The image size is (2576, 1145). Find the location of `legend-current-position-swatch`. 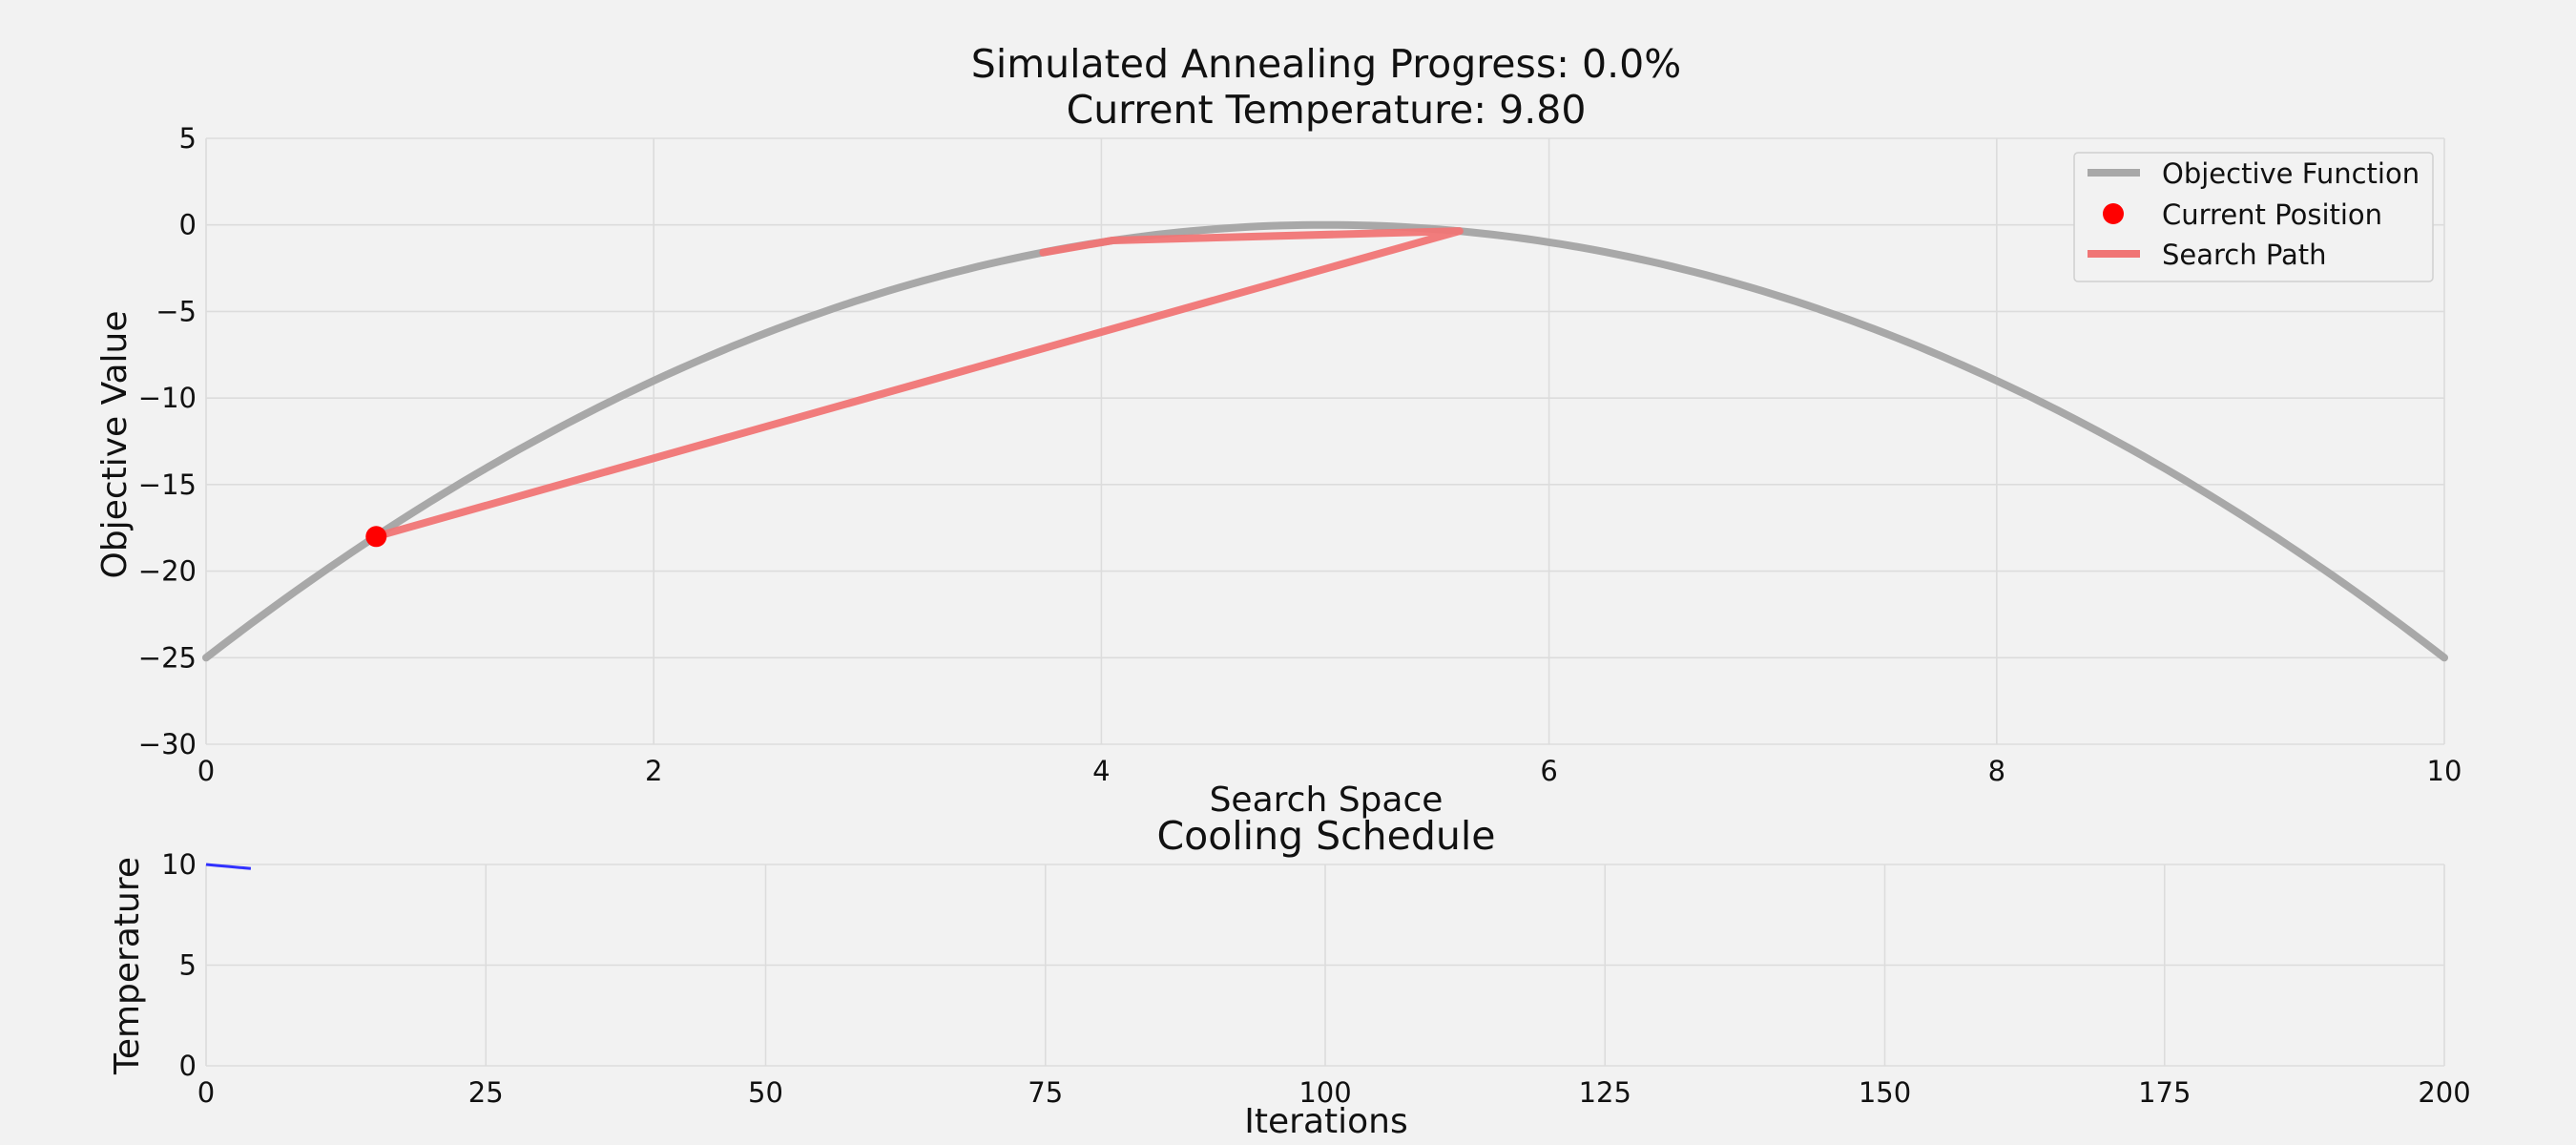

legend-current-position-swatch is located at coordinates (2113, 213).